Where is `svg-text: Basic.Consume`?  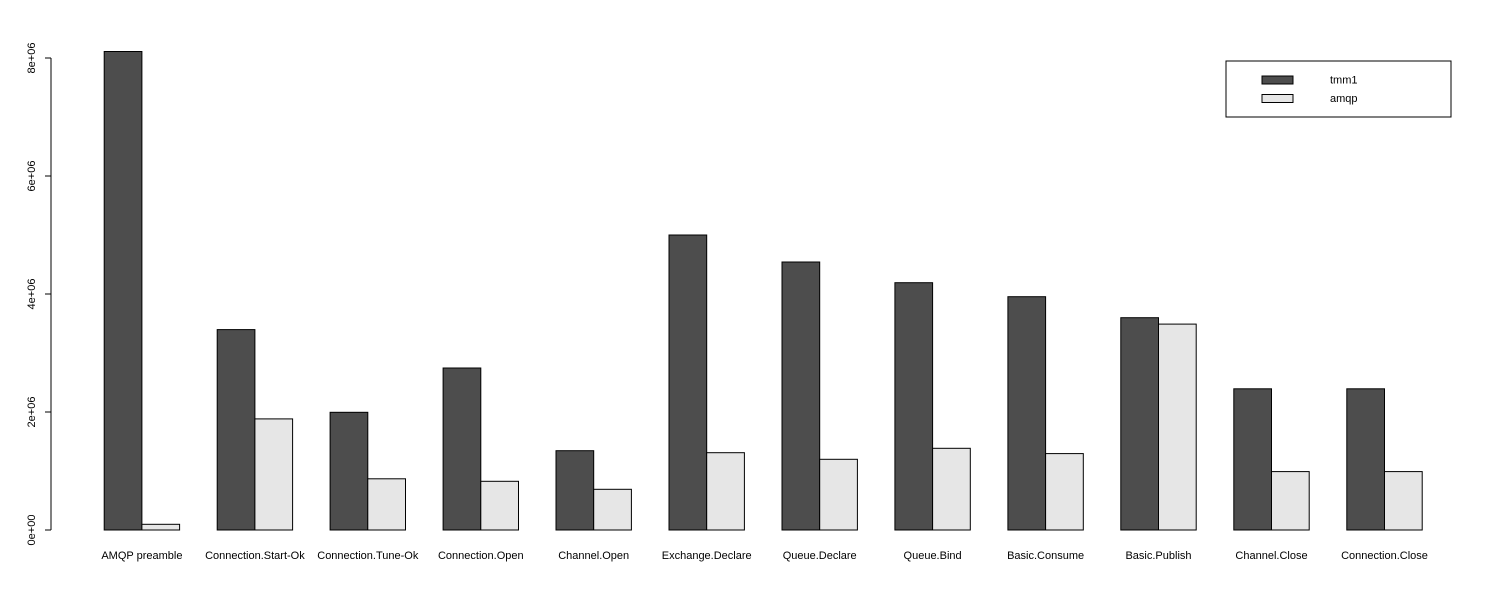
svg-text: Basic.Consume is located at coordinates (1045, 556).